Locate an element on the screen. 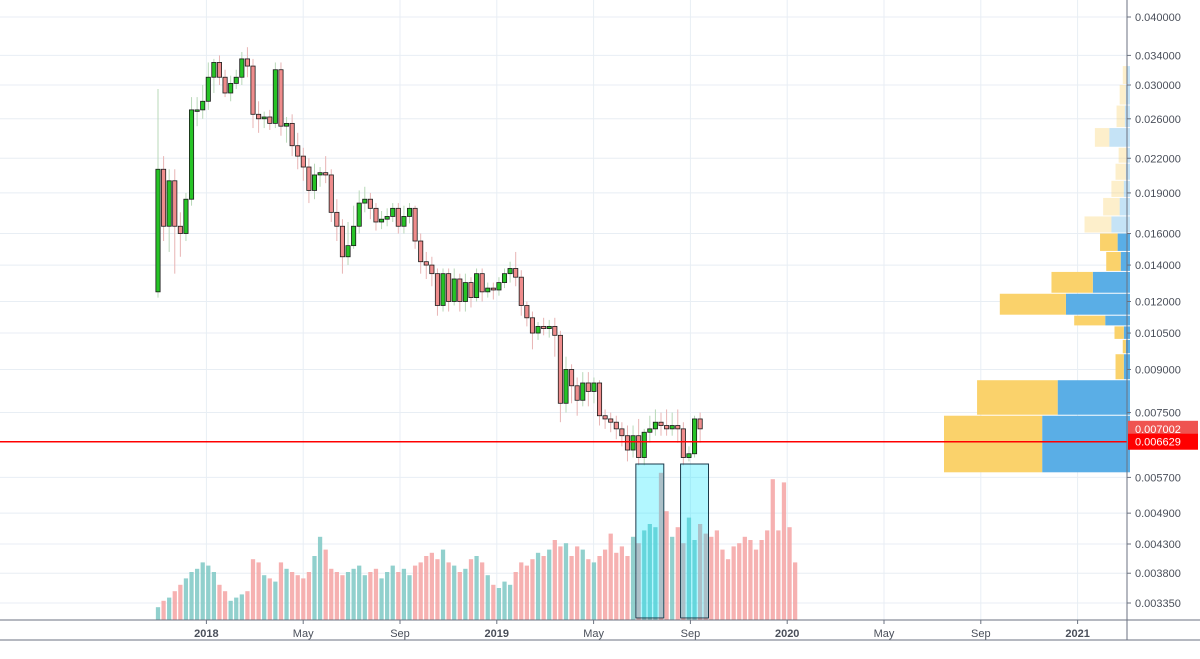  price-tick-label: 0.014000 is located at coordinates (1158, 266).